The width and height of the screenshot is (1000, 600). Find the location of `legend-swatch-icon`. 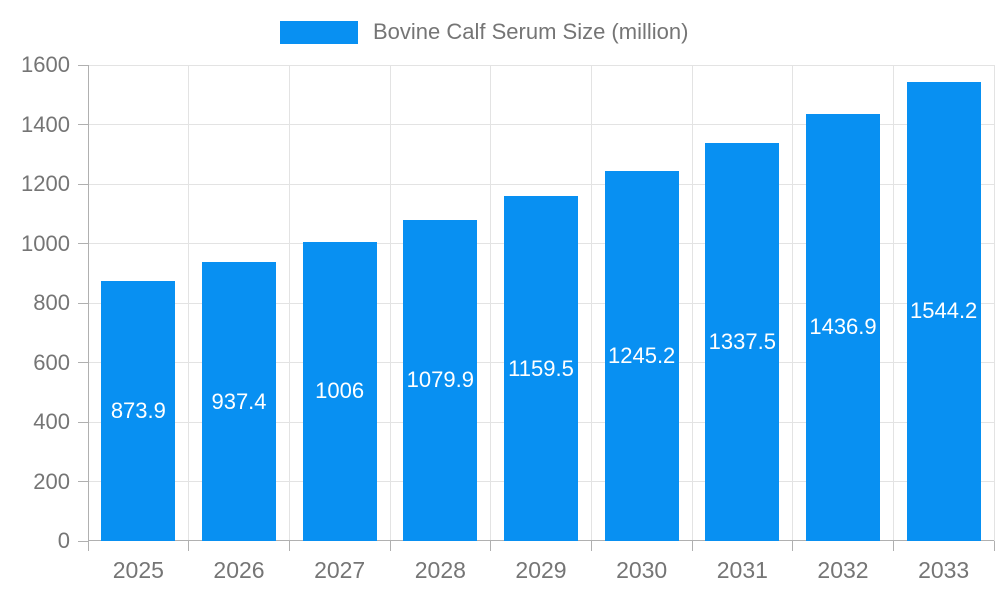

legend-swatch-icon is located at coordinates (319, 32).